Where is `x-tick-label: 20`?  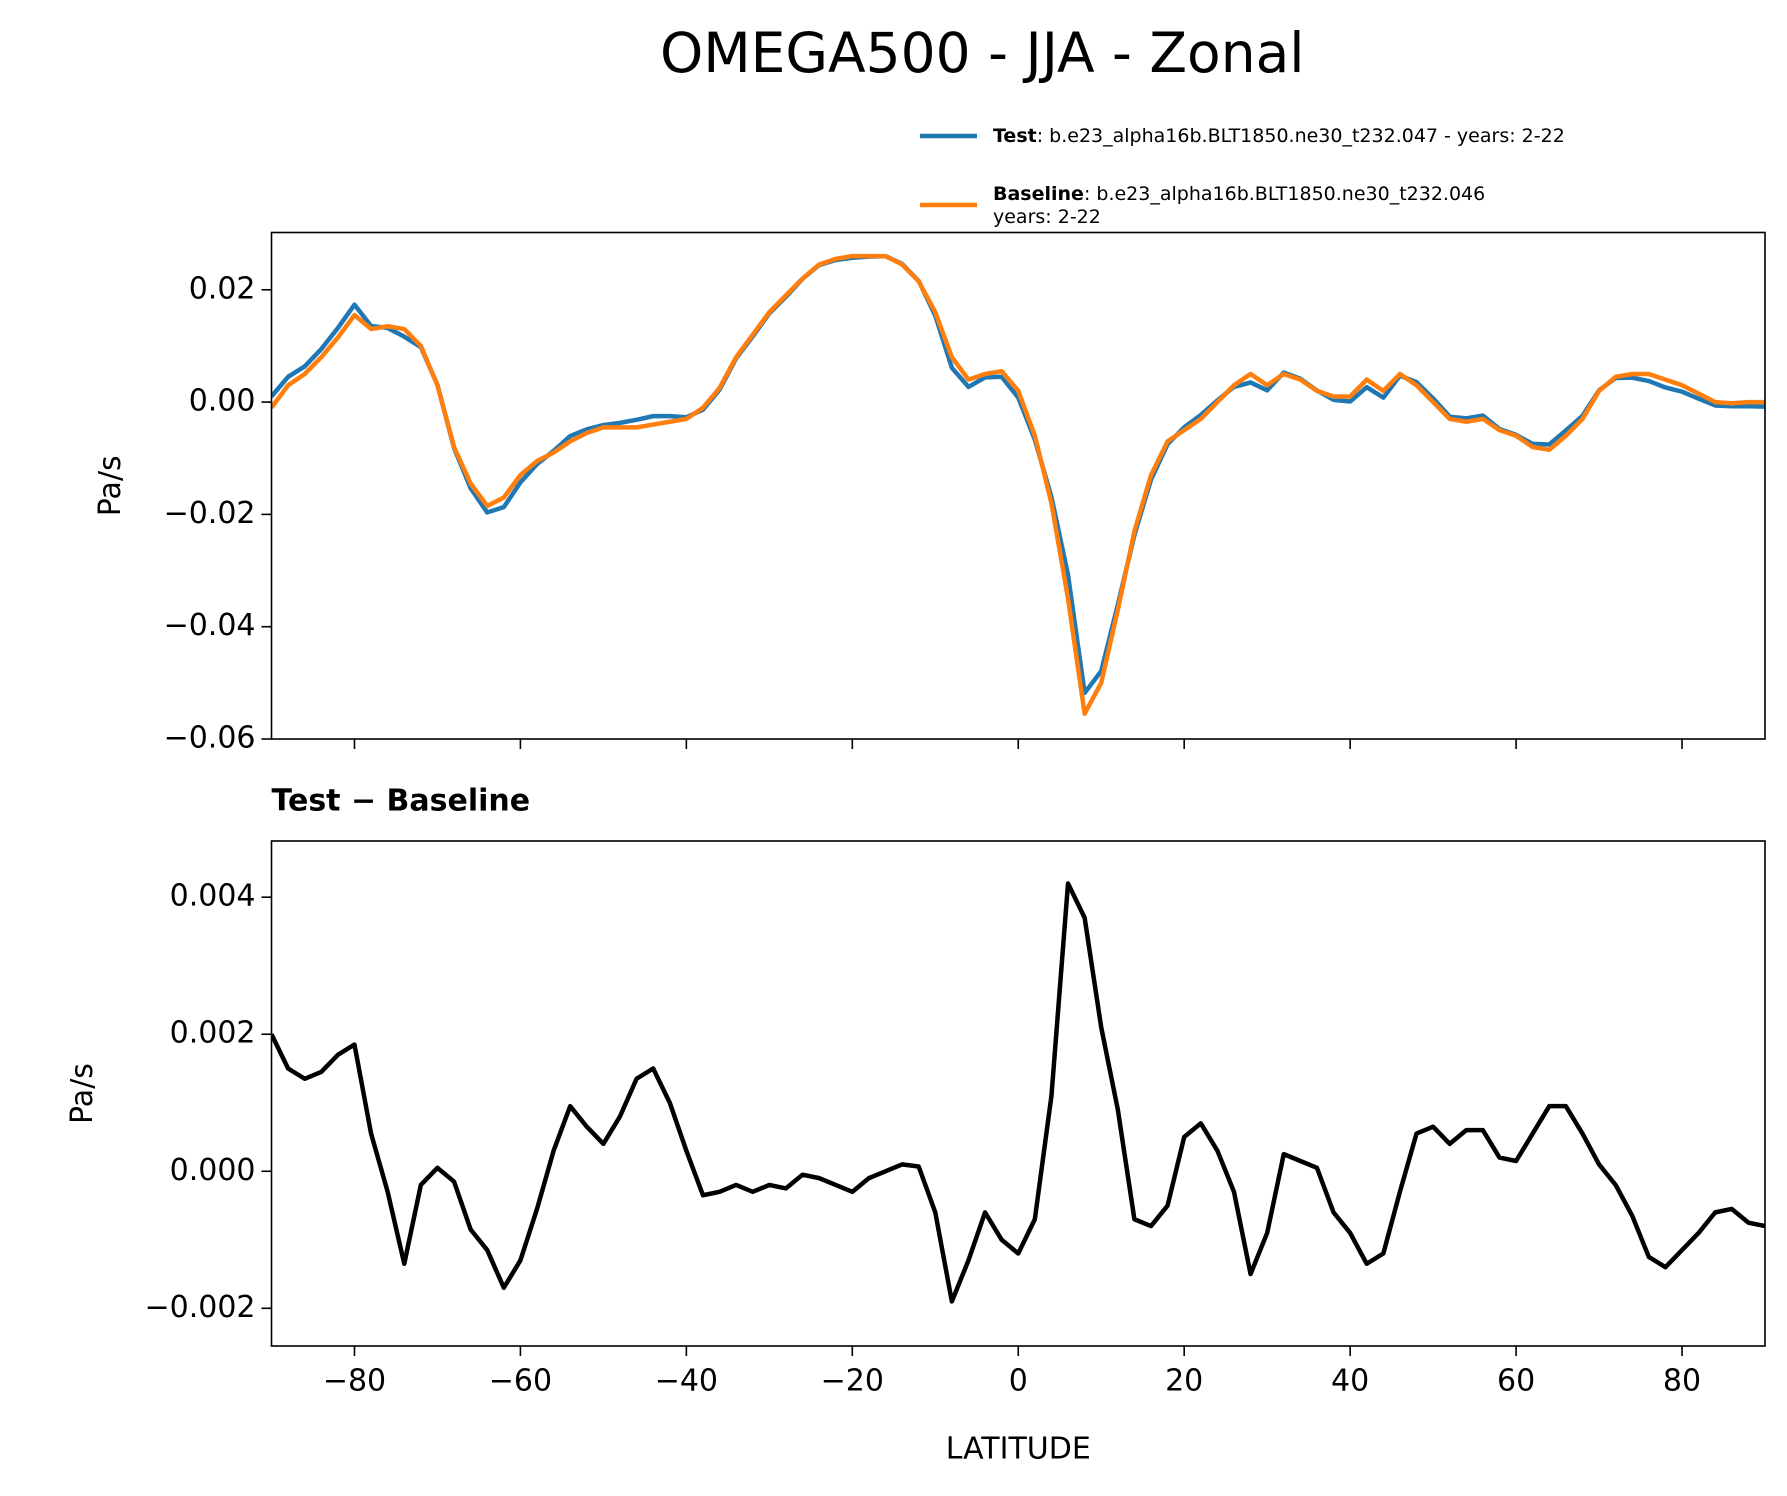 x-tick-label: 20 is located at coordinates (1184, 1381).